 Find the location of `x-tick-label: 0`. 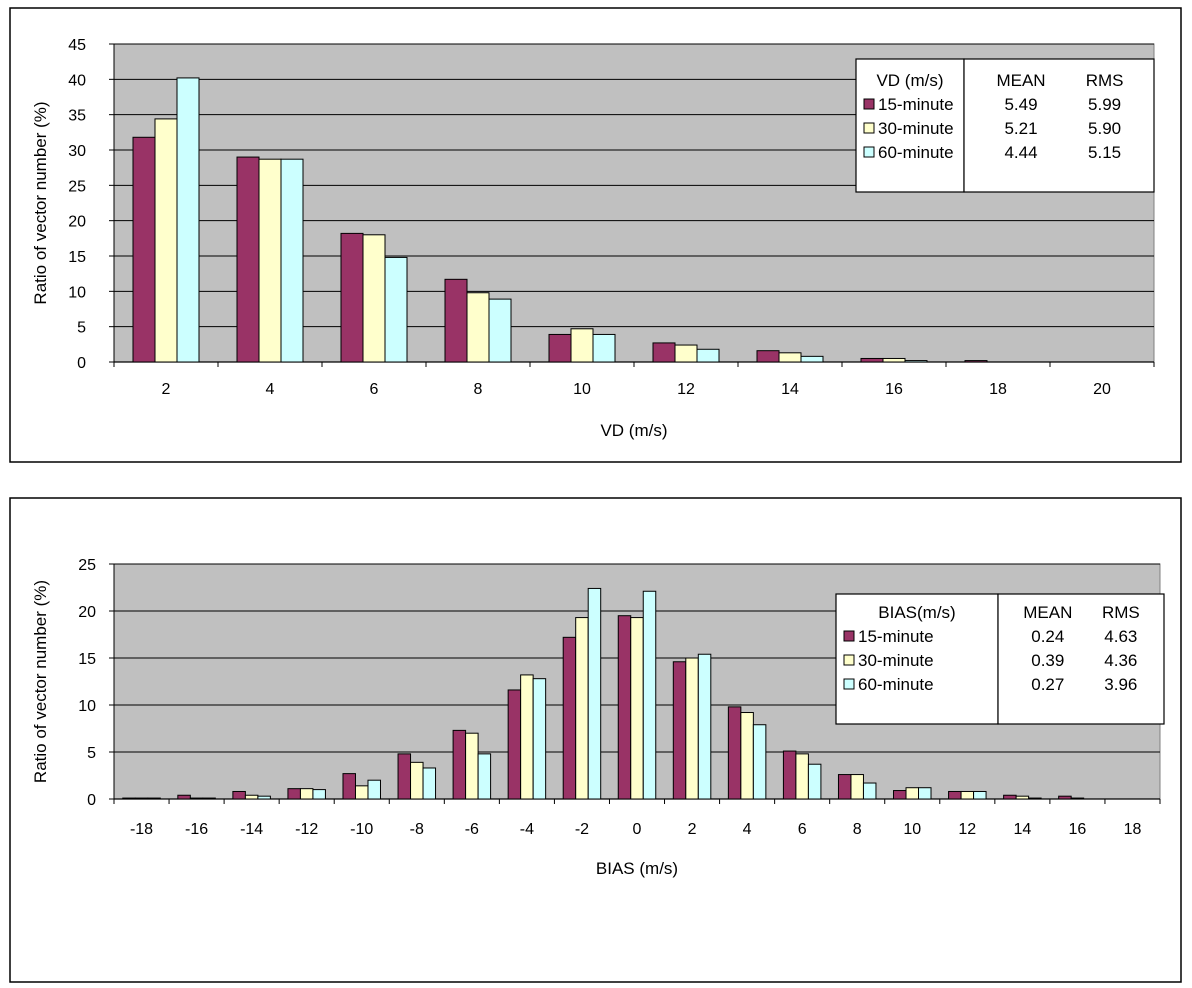

x-tick-label: 0 is located at coordinates (637, 829).